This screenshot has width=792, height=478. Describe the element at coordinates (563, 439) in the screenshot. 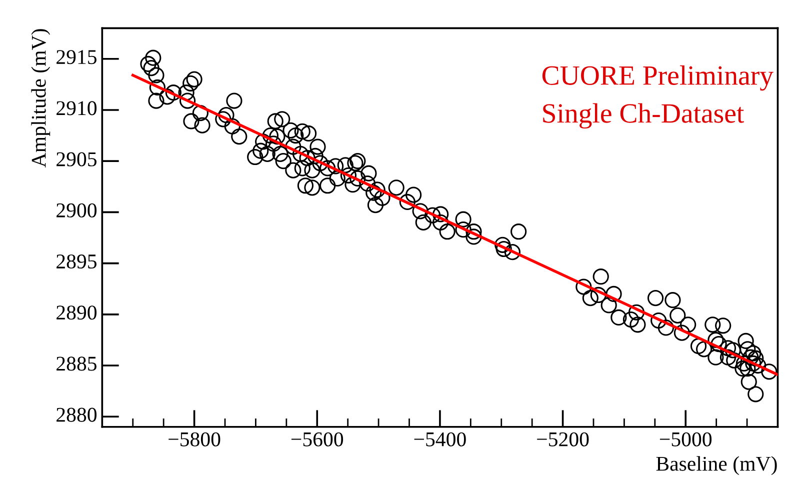

I see `x-tick-label: −5200` at that location.